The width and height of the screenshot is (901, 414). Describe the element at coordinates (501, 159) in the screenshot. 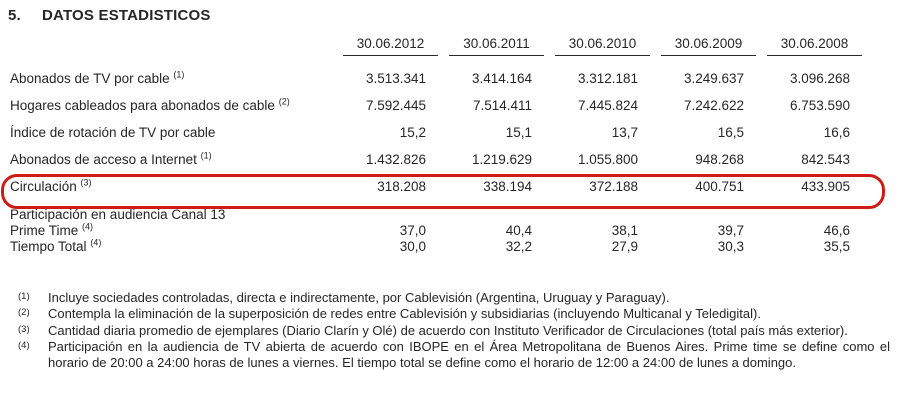

I see `cell-value: 1.219.629` at that location.